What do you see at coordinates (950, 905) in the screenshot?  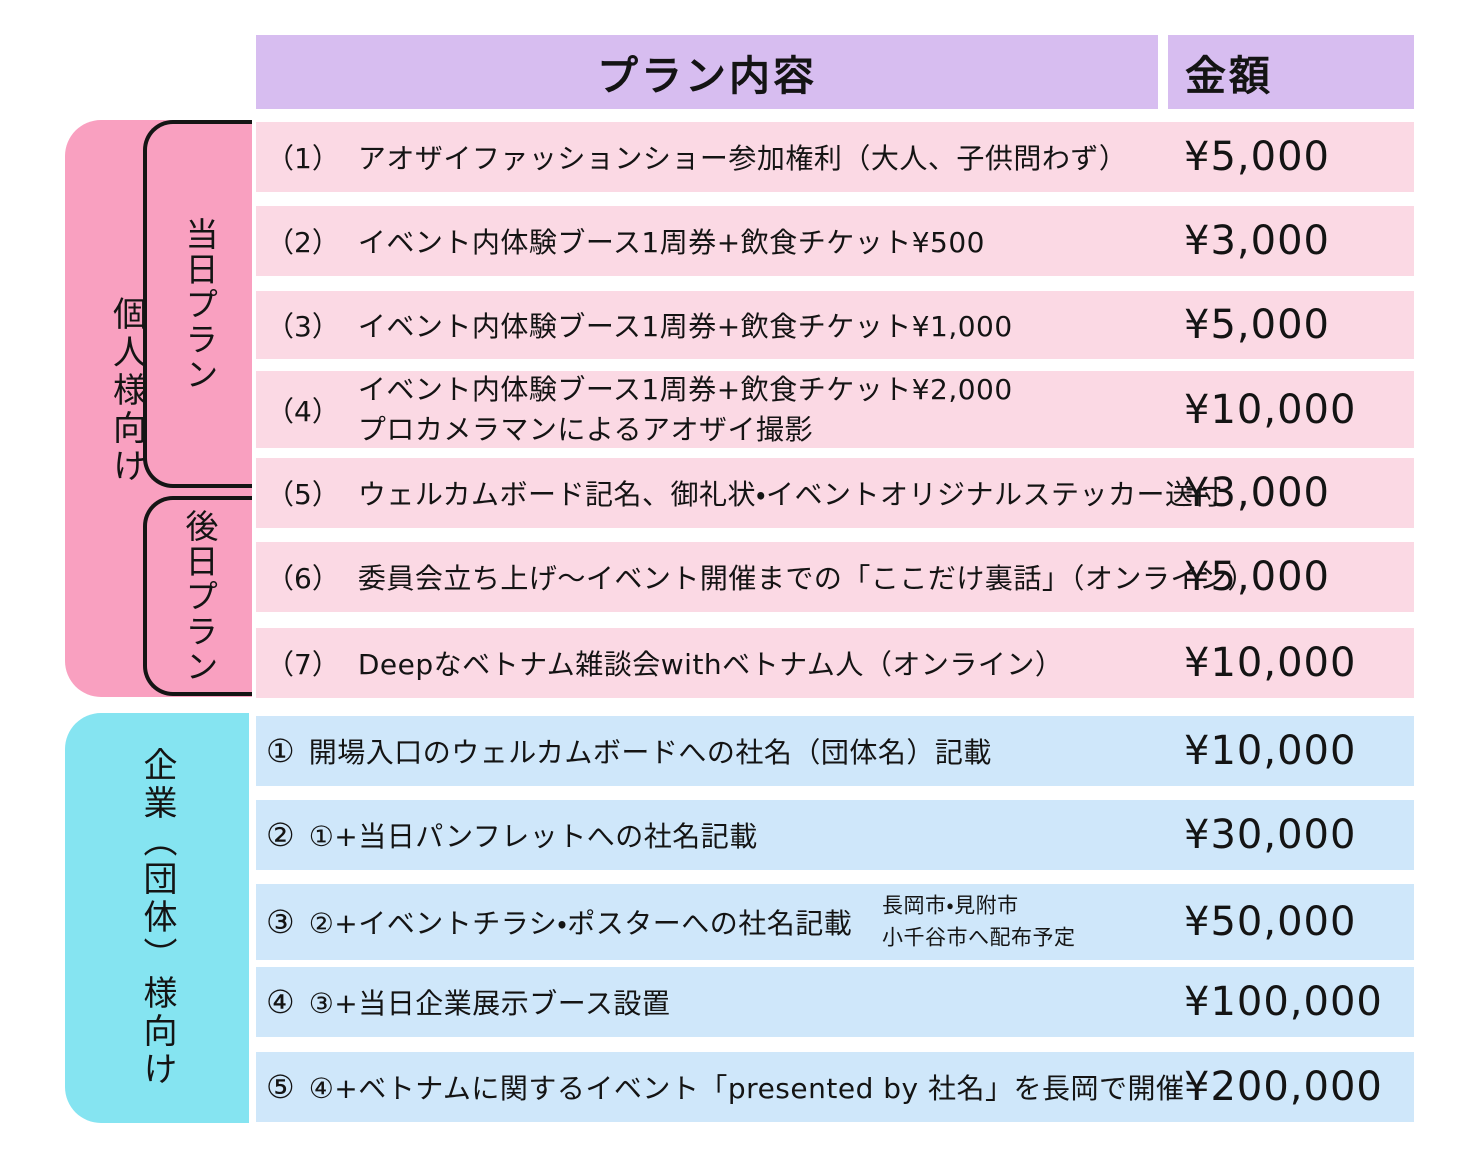 I see `row-note-line-1: 長岡市・見附市` at bounding box center [950, 905].